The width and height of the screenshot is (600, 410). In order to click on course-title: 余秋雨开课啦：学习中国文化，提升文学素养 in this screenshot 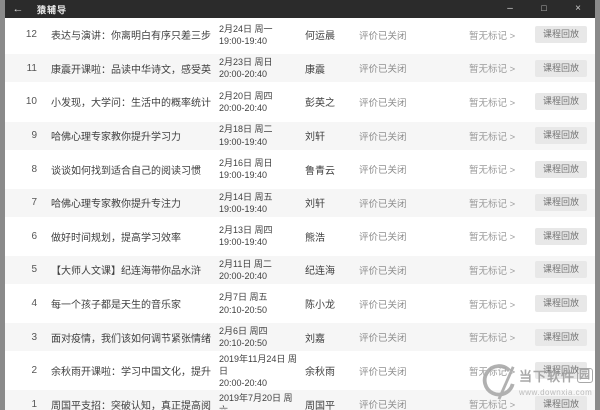, I will do `click(131, 373)`.